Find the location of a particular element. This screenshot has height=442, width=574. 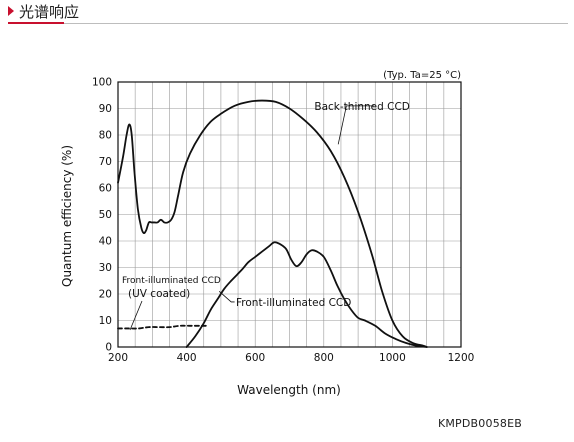

series-front-illuminated-ccd is located at coordinates (306, 294).